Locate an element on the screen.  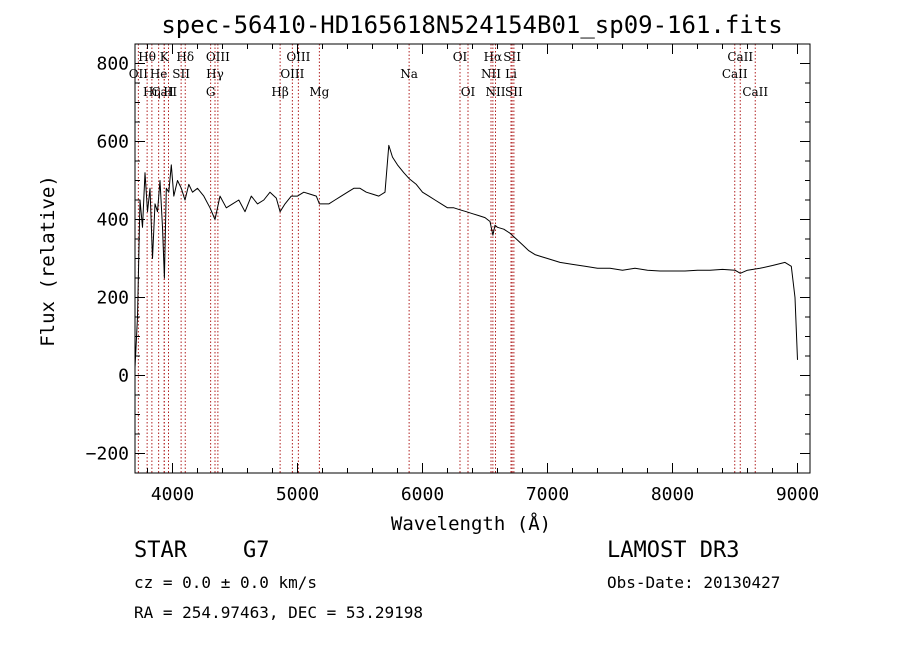
line-label-12: OIII is located at coordinates (298, 57).